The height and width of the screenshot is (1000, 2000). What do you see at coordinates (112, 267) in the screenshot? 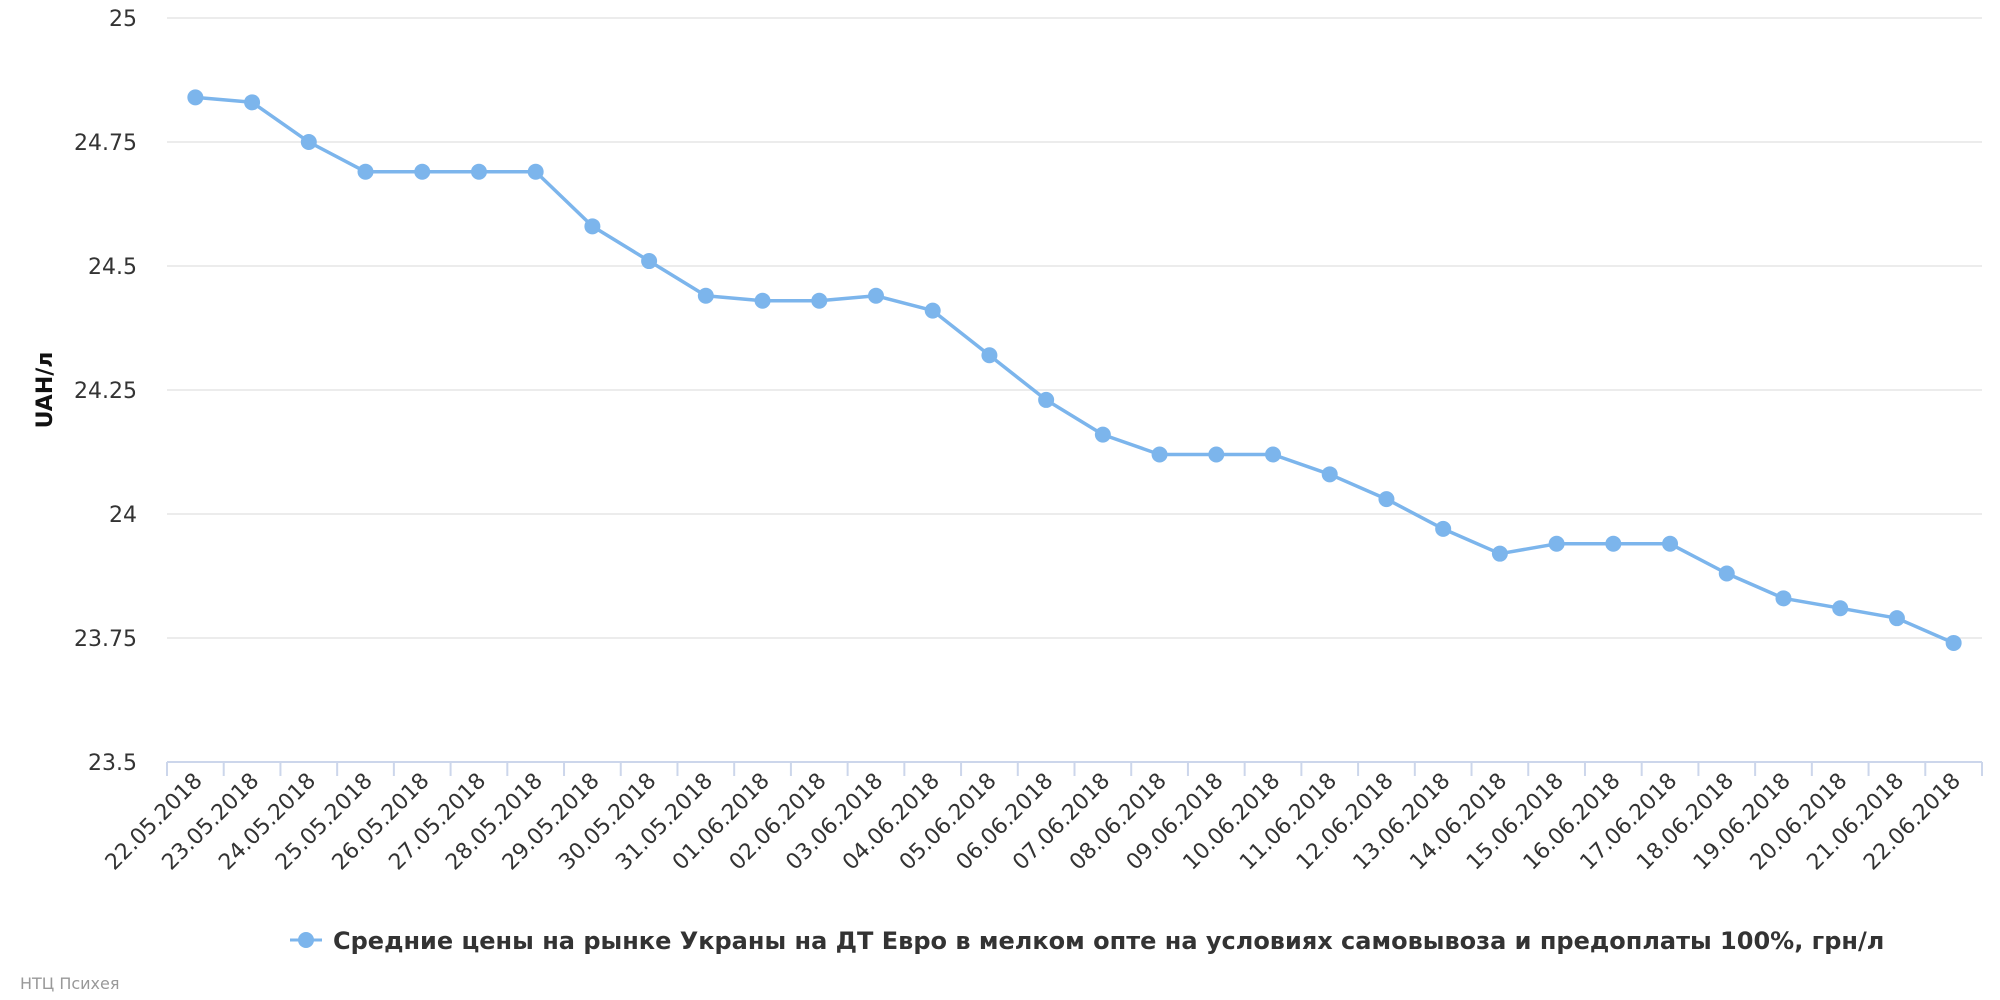
I see `y-tick-label: 24.5` at bounding box center [112, 267].